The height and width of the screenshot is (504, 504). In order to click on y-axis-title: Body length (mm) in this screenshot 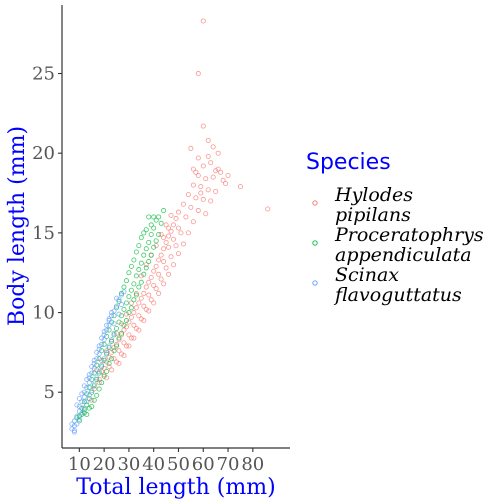, I will do `click(17, 226)`.